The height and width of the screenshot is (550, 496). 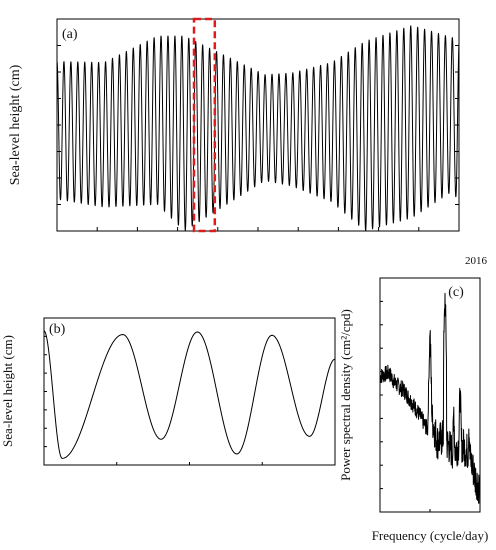 I want to click on panel-c-ylabel: Power spectral density (cm²/cpd), so click(x=345, y=395).